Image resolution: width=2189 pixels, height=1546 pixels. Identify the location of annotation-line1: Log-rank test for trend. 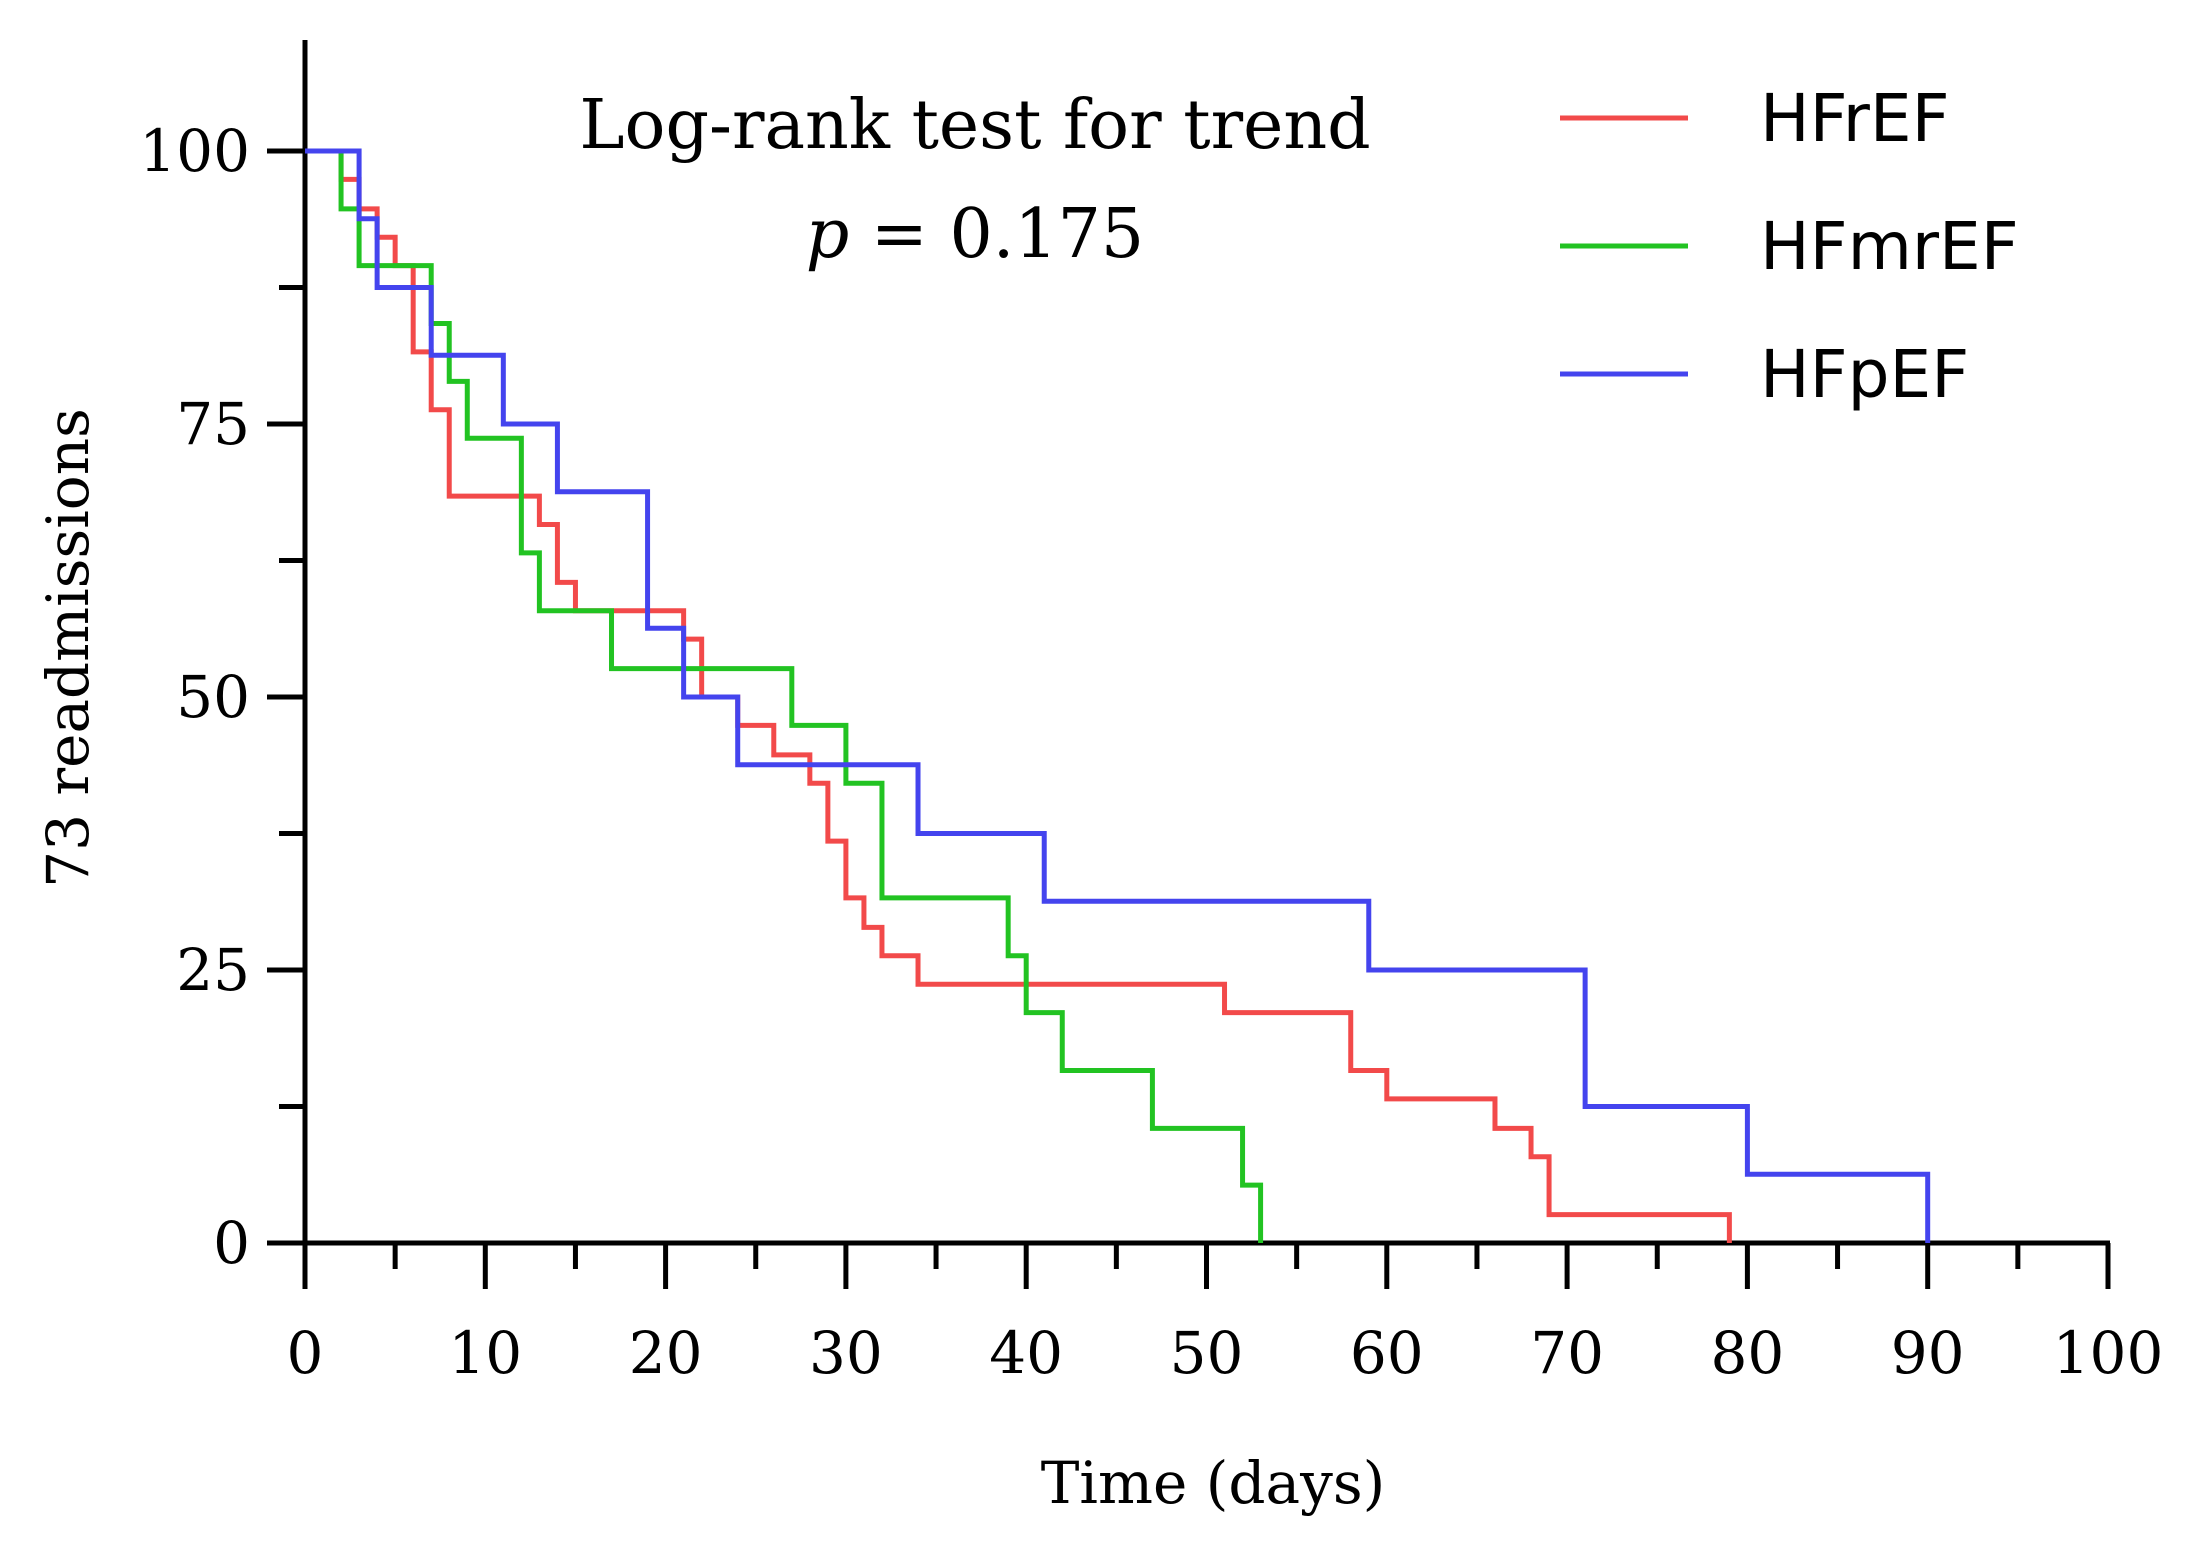
(974, 125).